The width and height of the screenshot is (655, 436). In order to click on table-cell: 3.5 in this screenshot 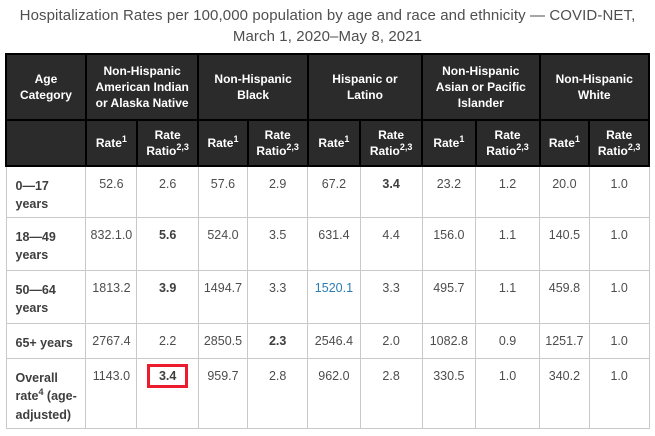, I will do `click(278, 244)`.